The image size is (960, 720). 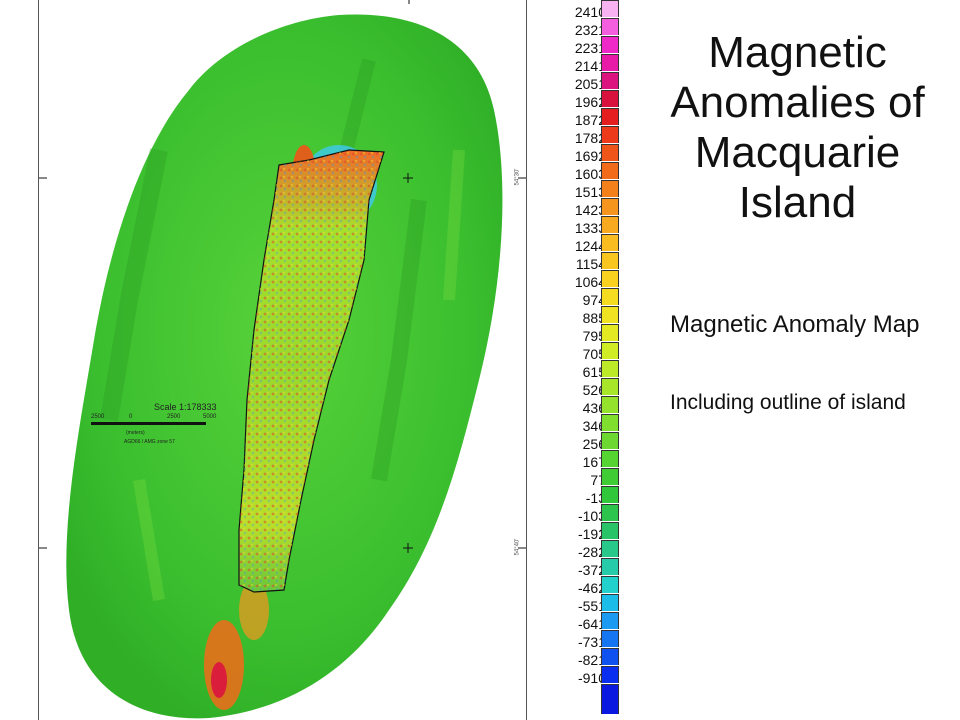 What do you see at coordinates (590, 282) in the screenshot?
I see `legend-label: 1064` at bounding box center [590, 282].